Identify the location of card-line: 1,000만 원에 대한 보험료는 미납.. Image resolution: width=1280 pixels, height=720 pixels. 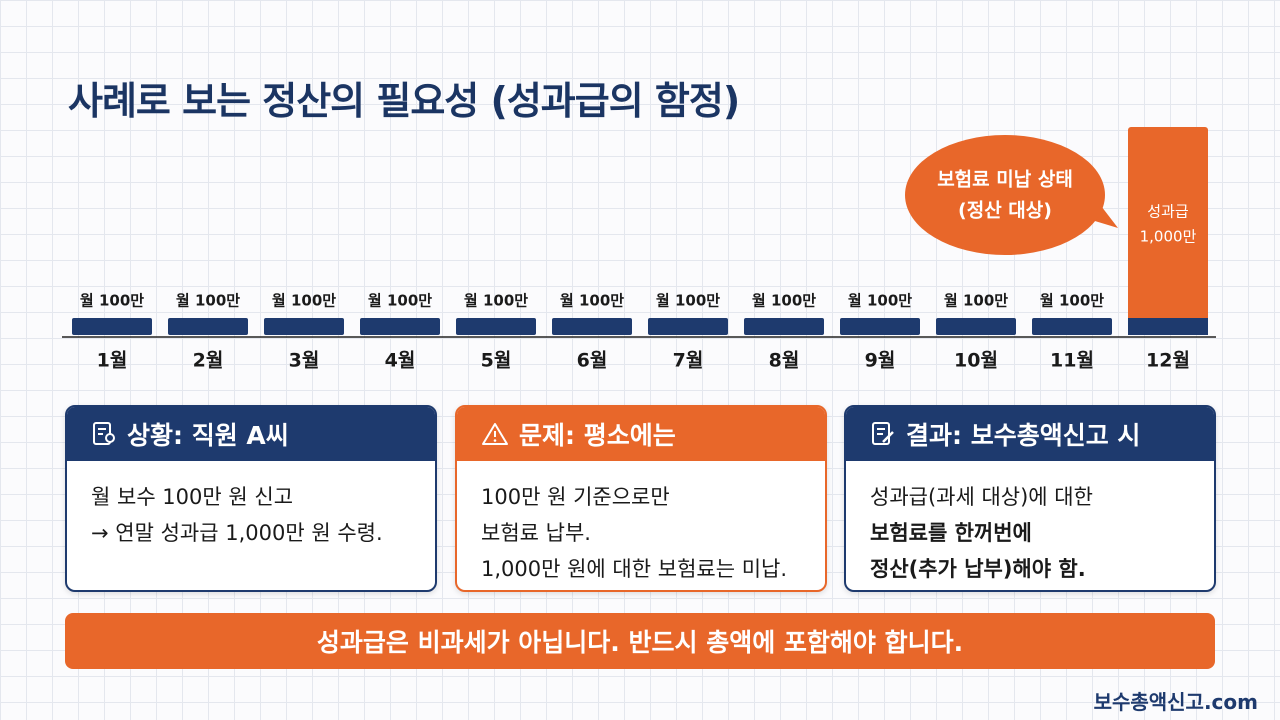
(634, 569).